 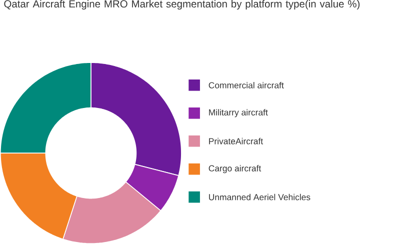 What do you see at coordinates (259, 197) in the screenshot?
I see `legend-label: Unmanned Aeriel Vehicles` at bounding box center [259, 197].